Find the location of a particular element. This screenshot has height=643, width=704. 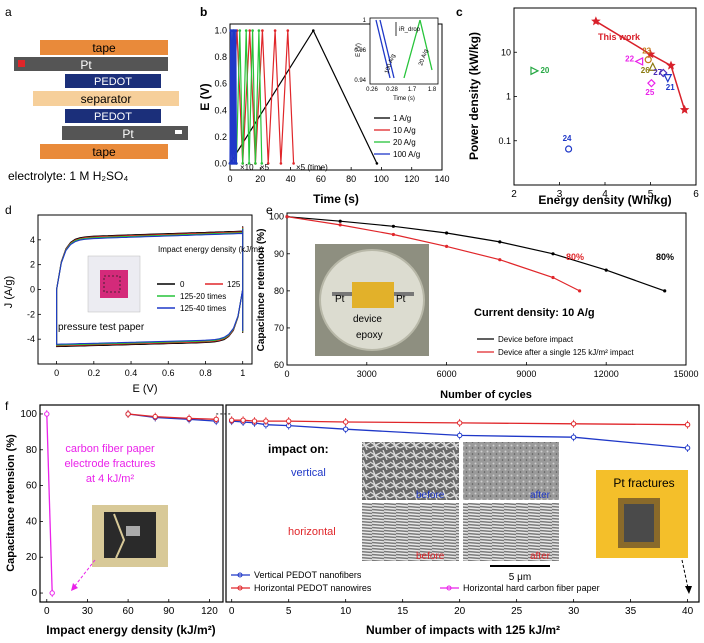

f-y-ticklabel-0: 0 is located at coordinates (34, 593).